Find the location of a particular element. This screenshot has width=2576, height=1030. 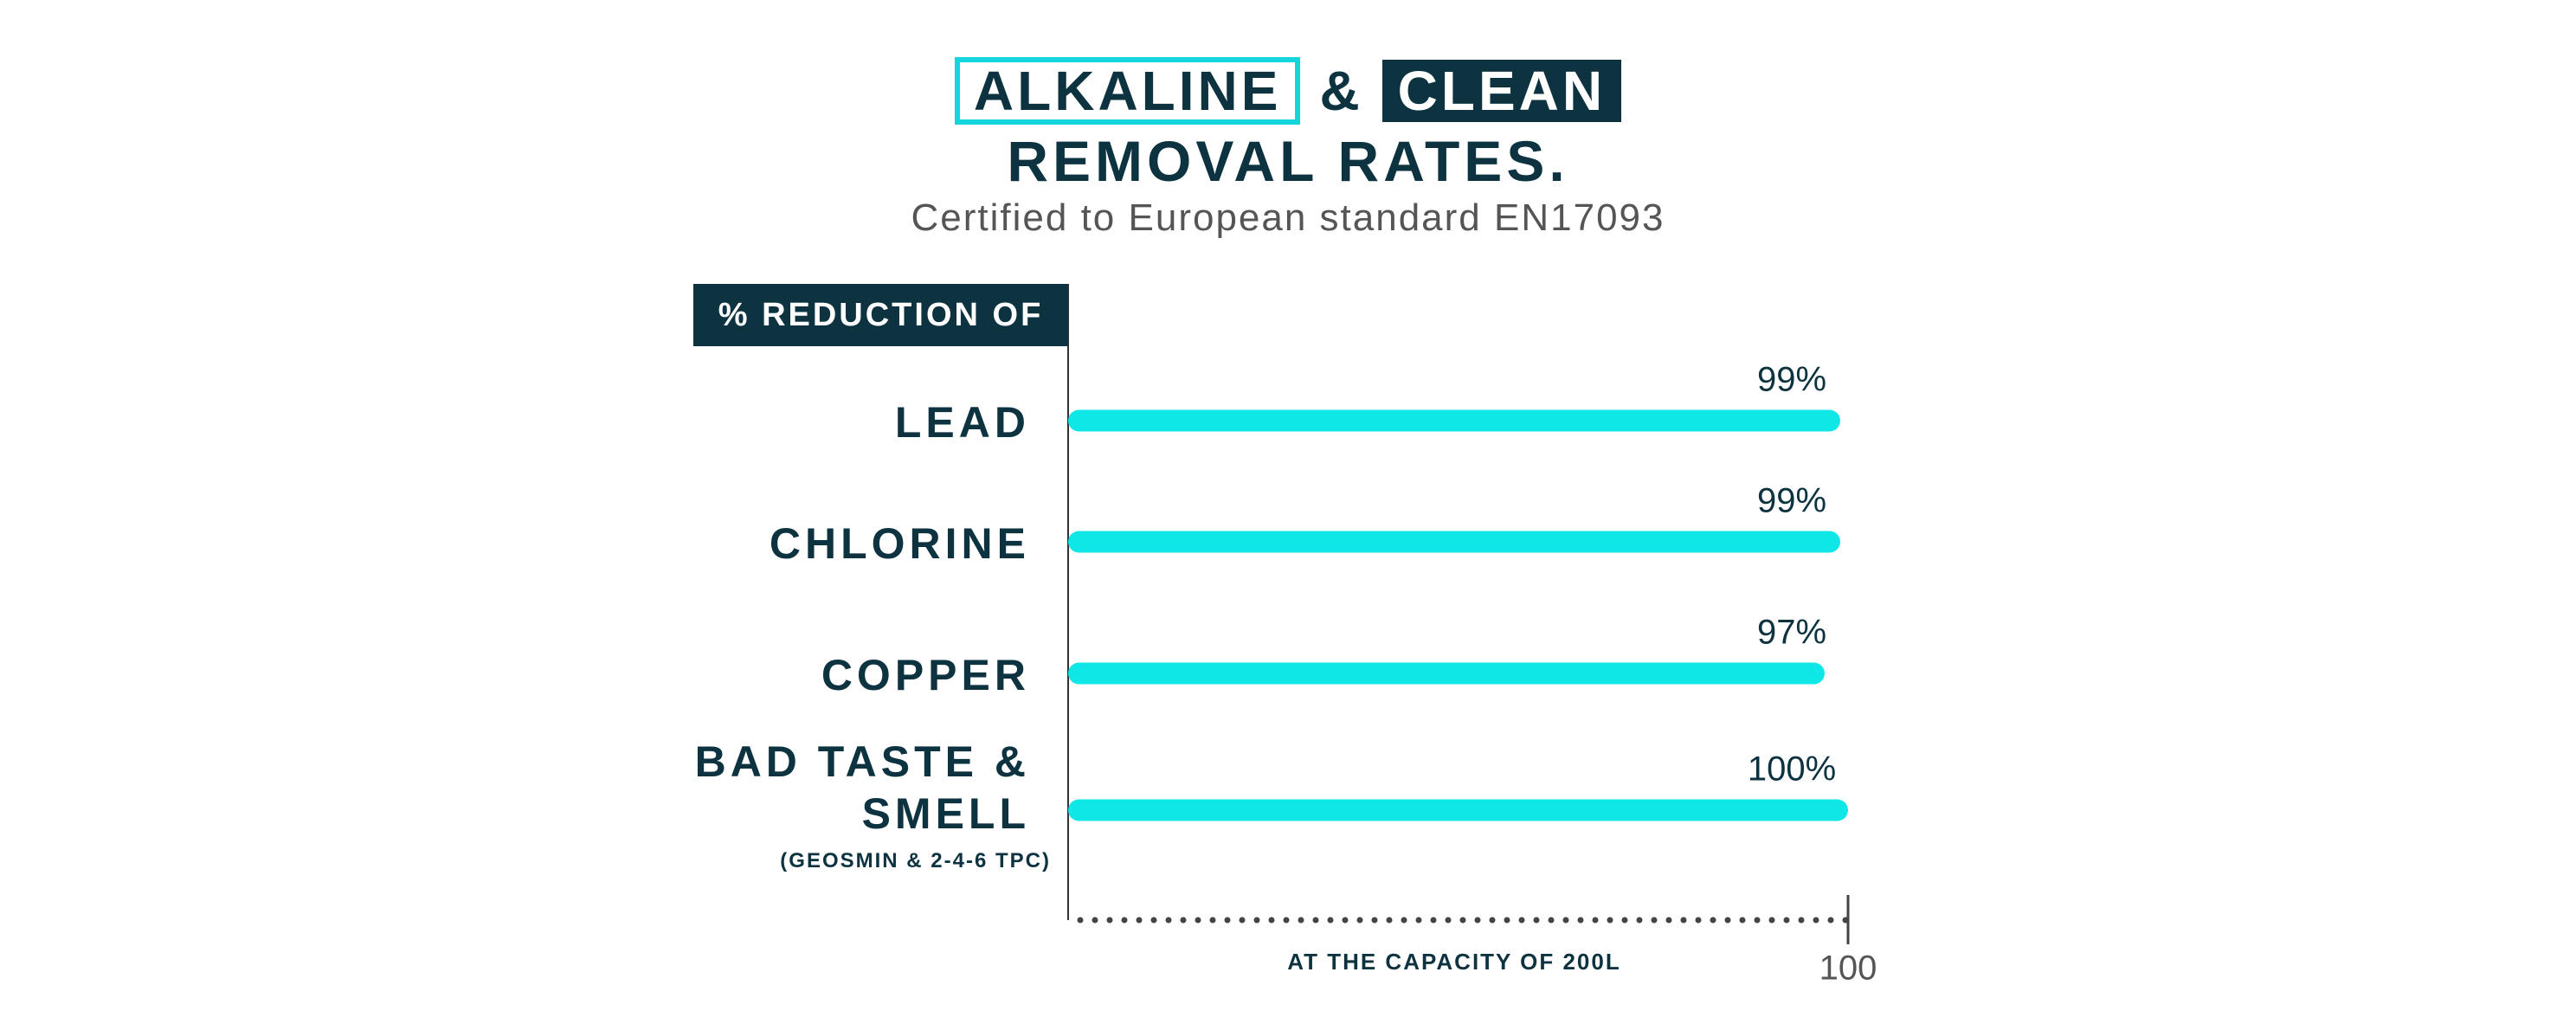

title-filled: CLEAN is located at coordinates (1501, 91).